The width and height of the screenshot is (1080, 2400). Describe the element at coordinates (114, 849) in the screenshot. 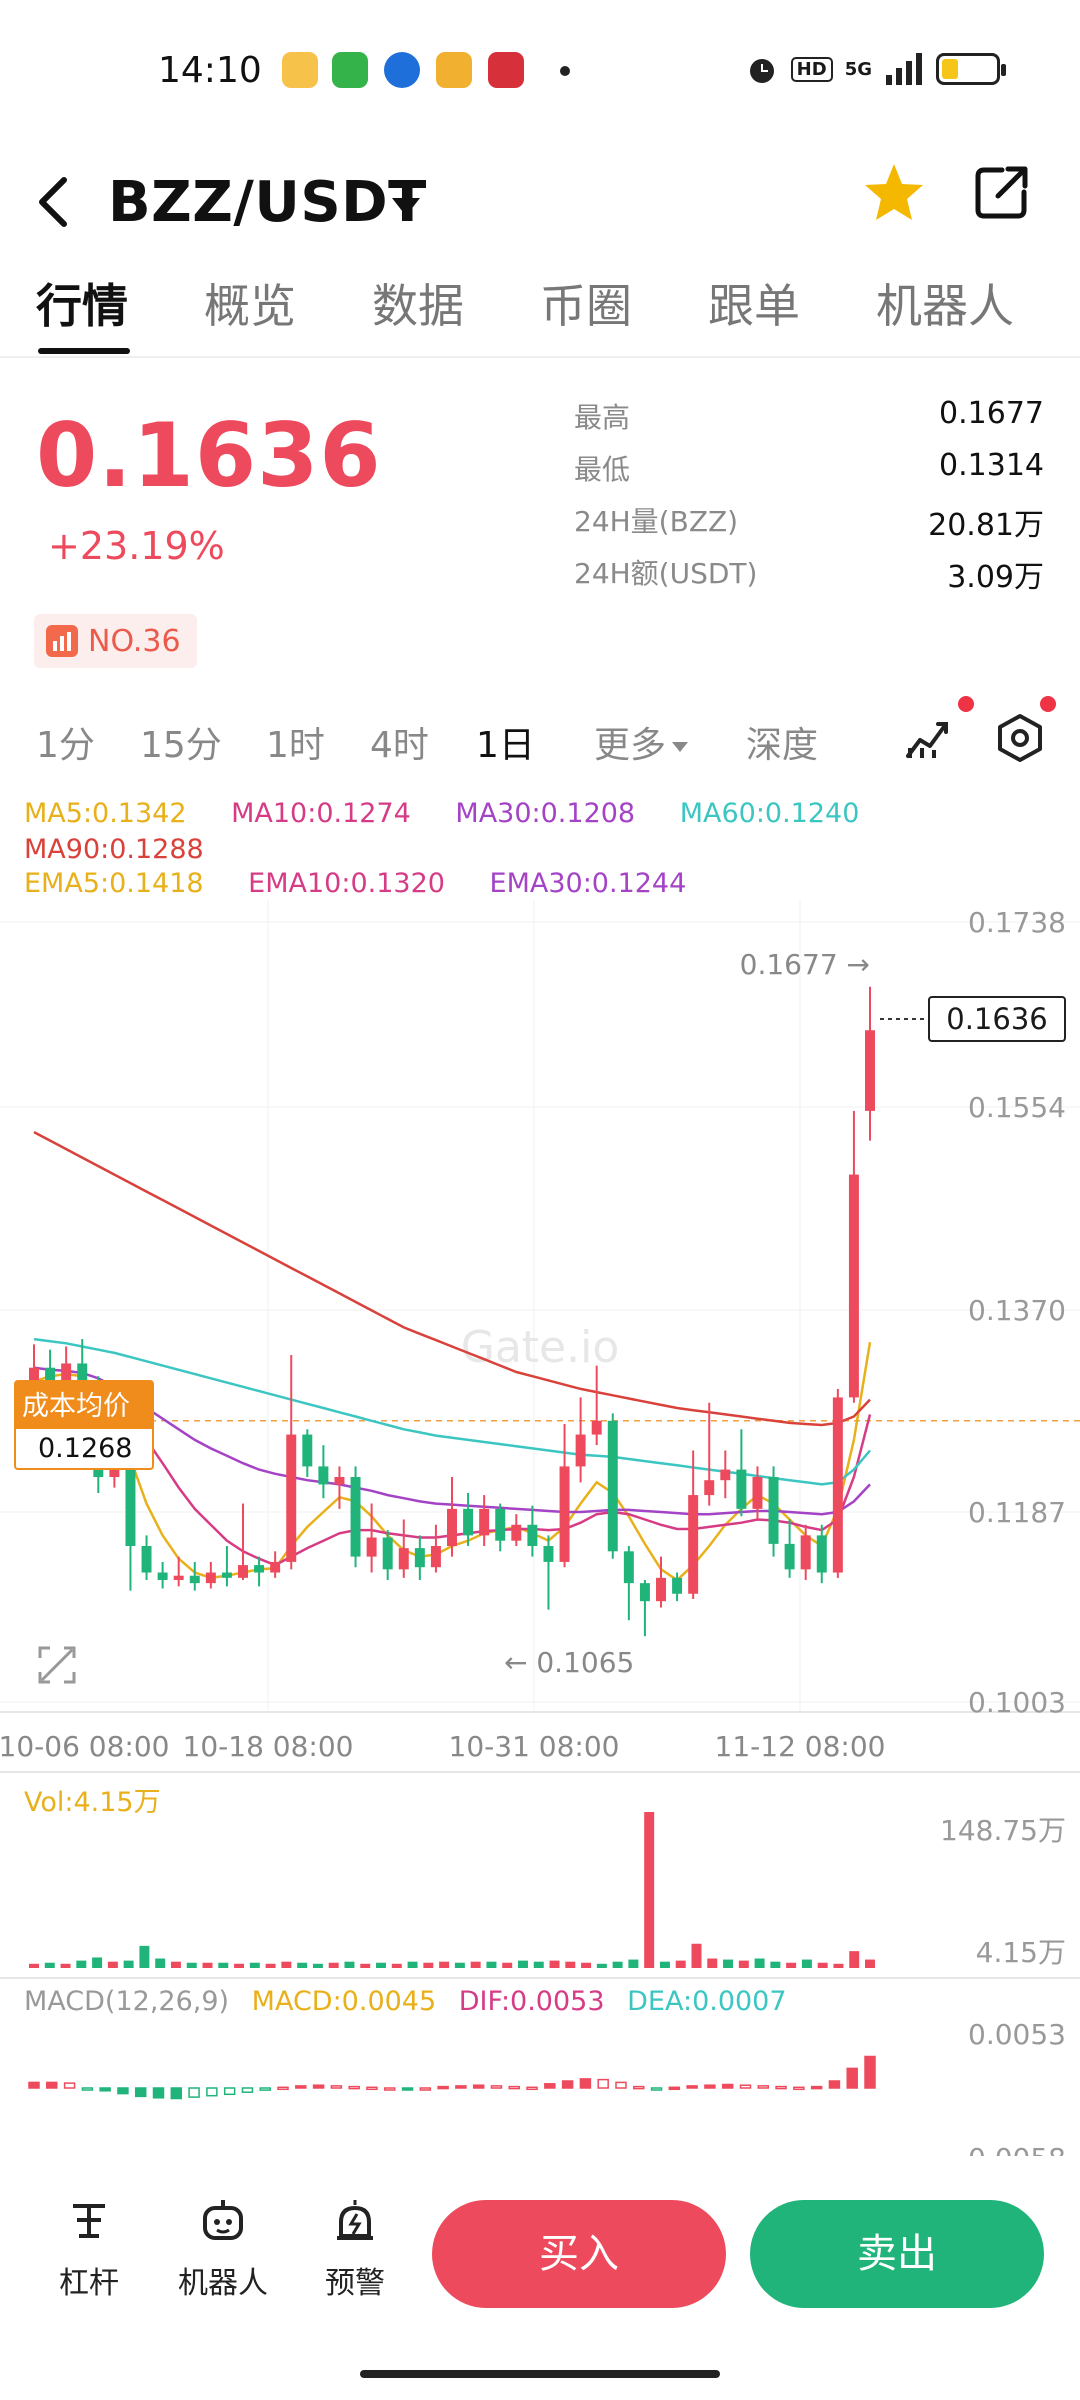

I see `legend-ma90: MA90:0.1288` at that location.